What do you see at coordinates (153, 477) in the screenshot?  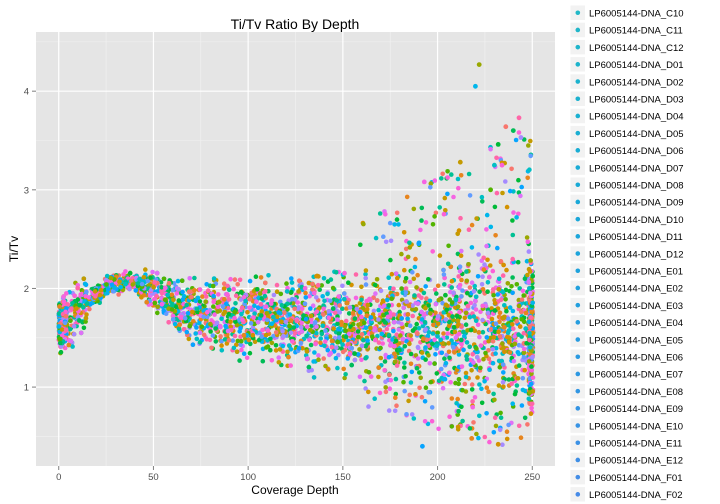 I see `x-tick-label: 50` at bounding box center [153, 477].